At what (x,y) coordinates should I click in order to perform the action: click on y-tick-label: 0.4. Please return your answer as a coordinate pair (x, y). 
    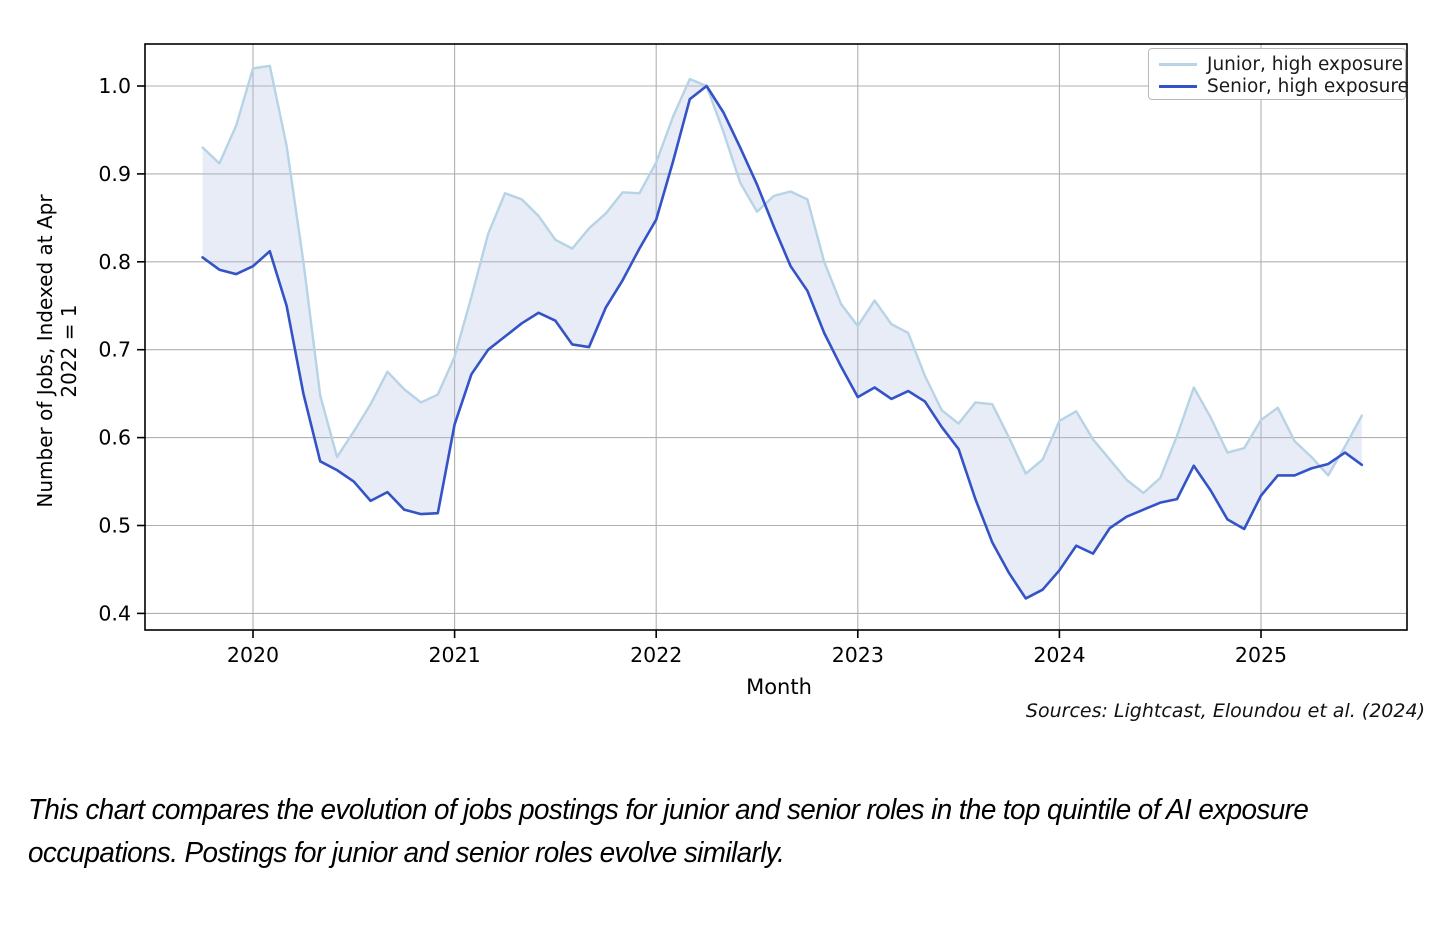
    Looking at the image, I should click on (114, 613).